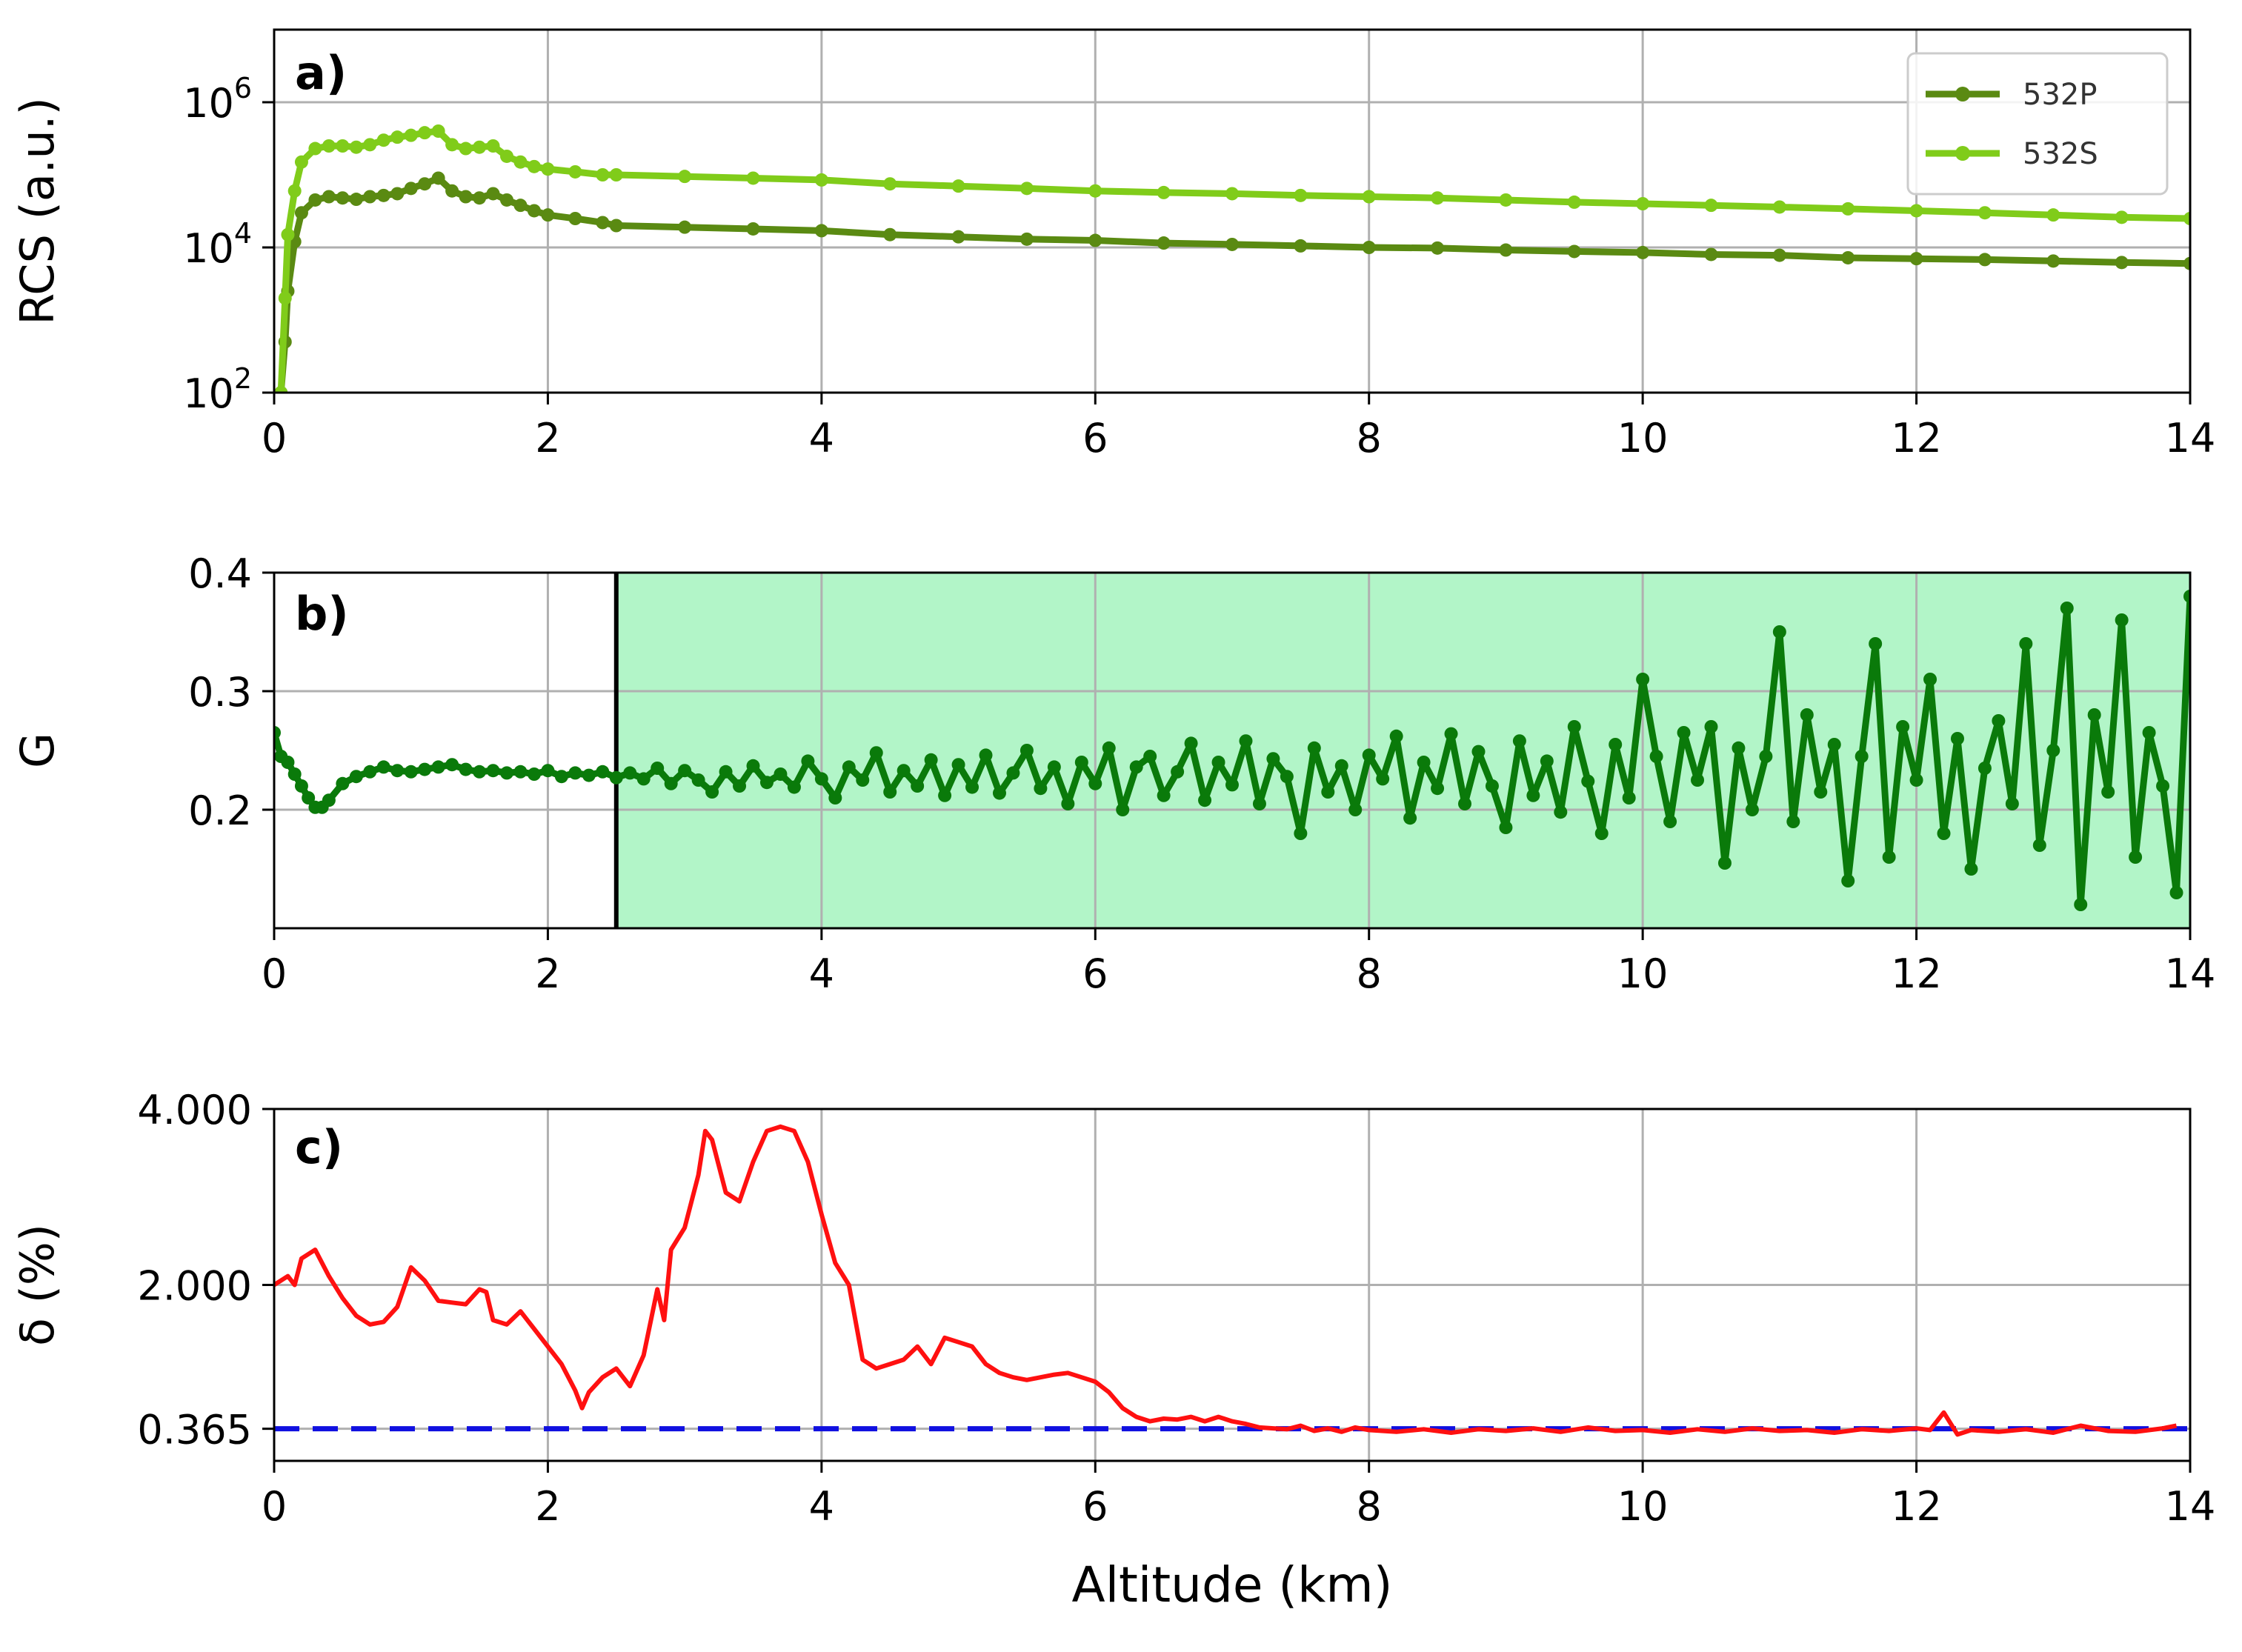  What do you see at coordinates (1369, 1506) in the screenshot?
I see `x-tick-label: 8` at bounding box center [1369, 1506].